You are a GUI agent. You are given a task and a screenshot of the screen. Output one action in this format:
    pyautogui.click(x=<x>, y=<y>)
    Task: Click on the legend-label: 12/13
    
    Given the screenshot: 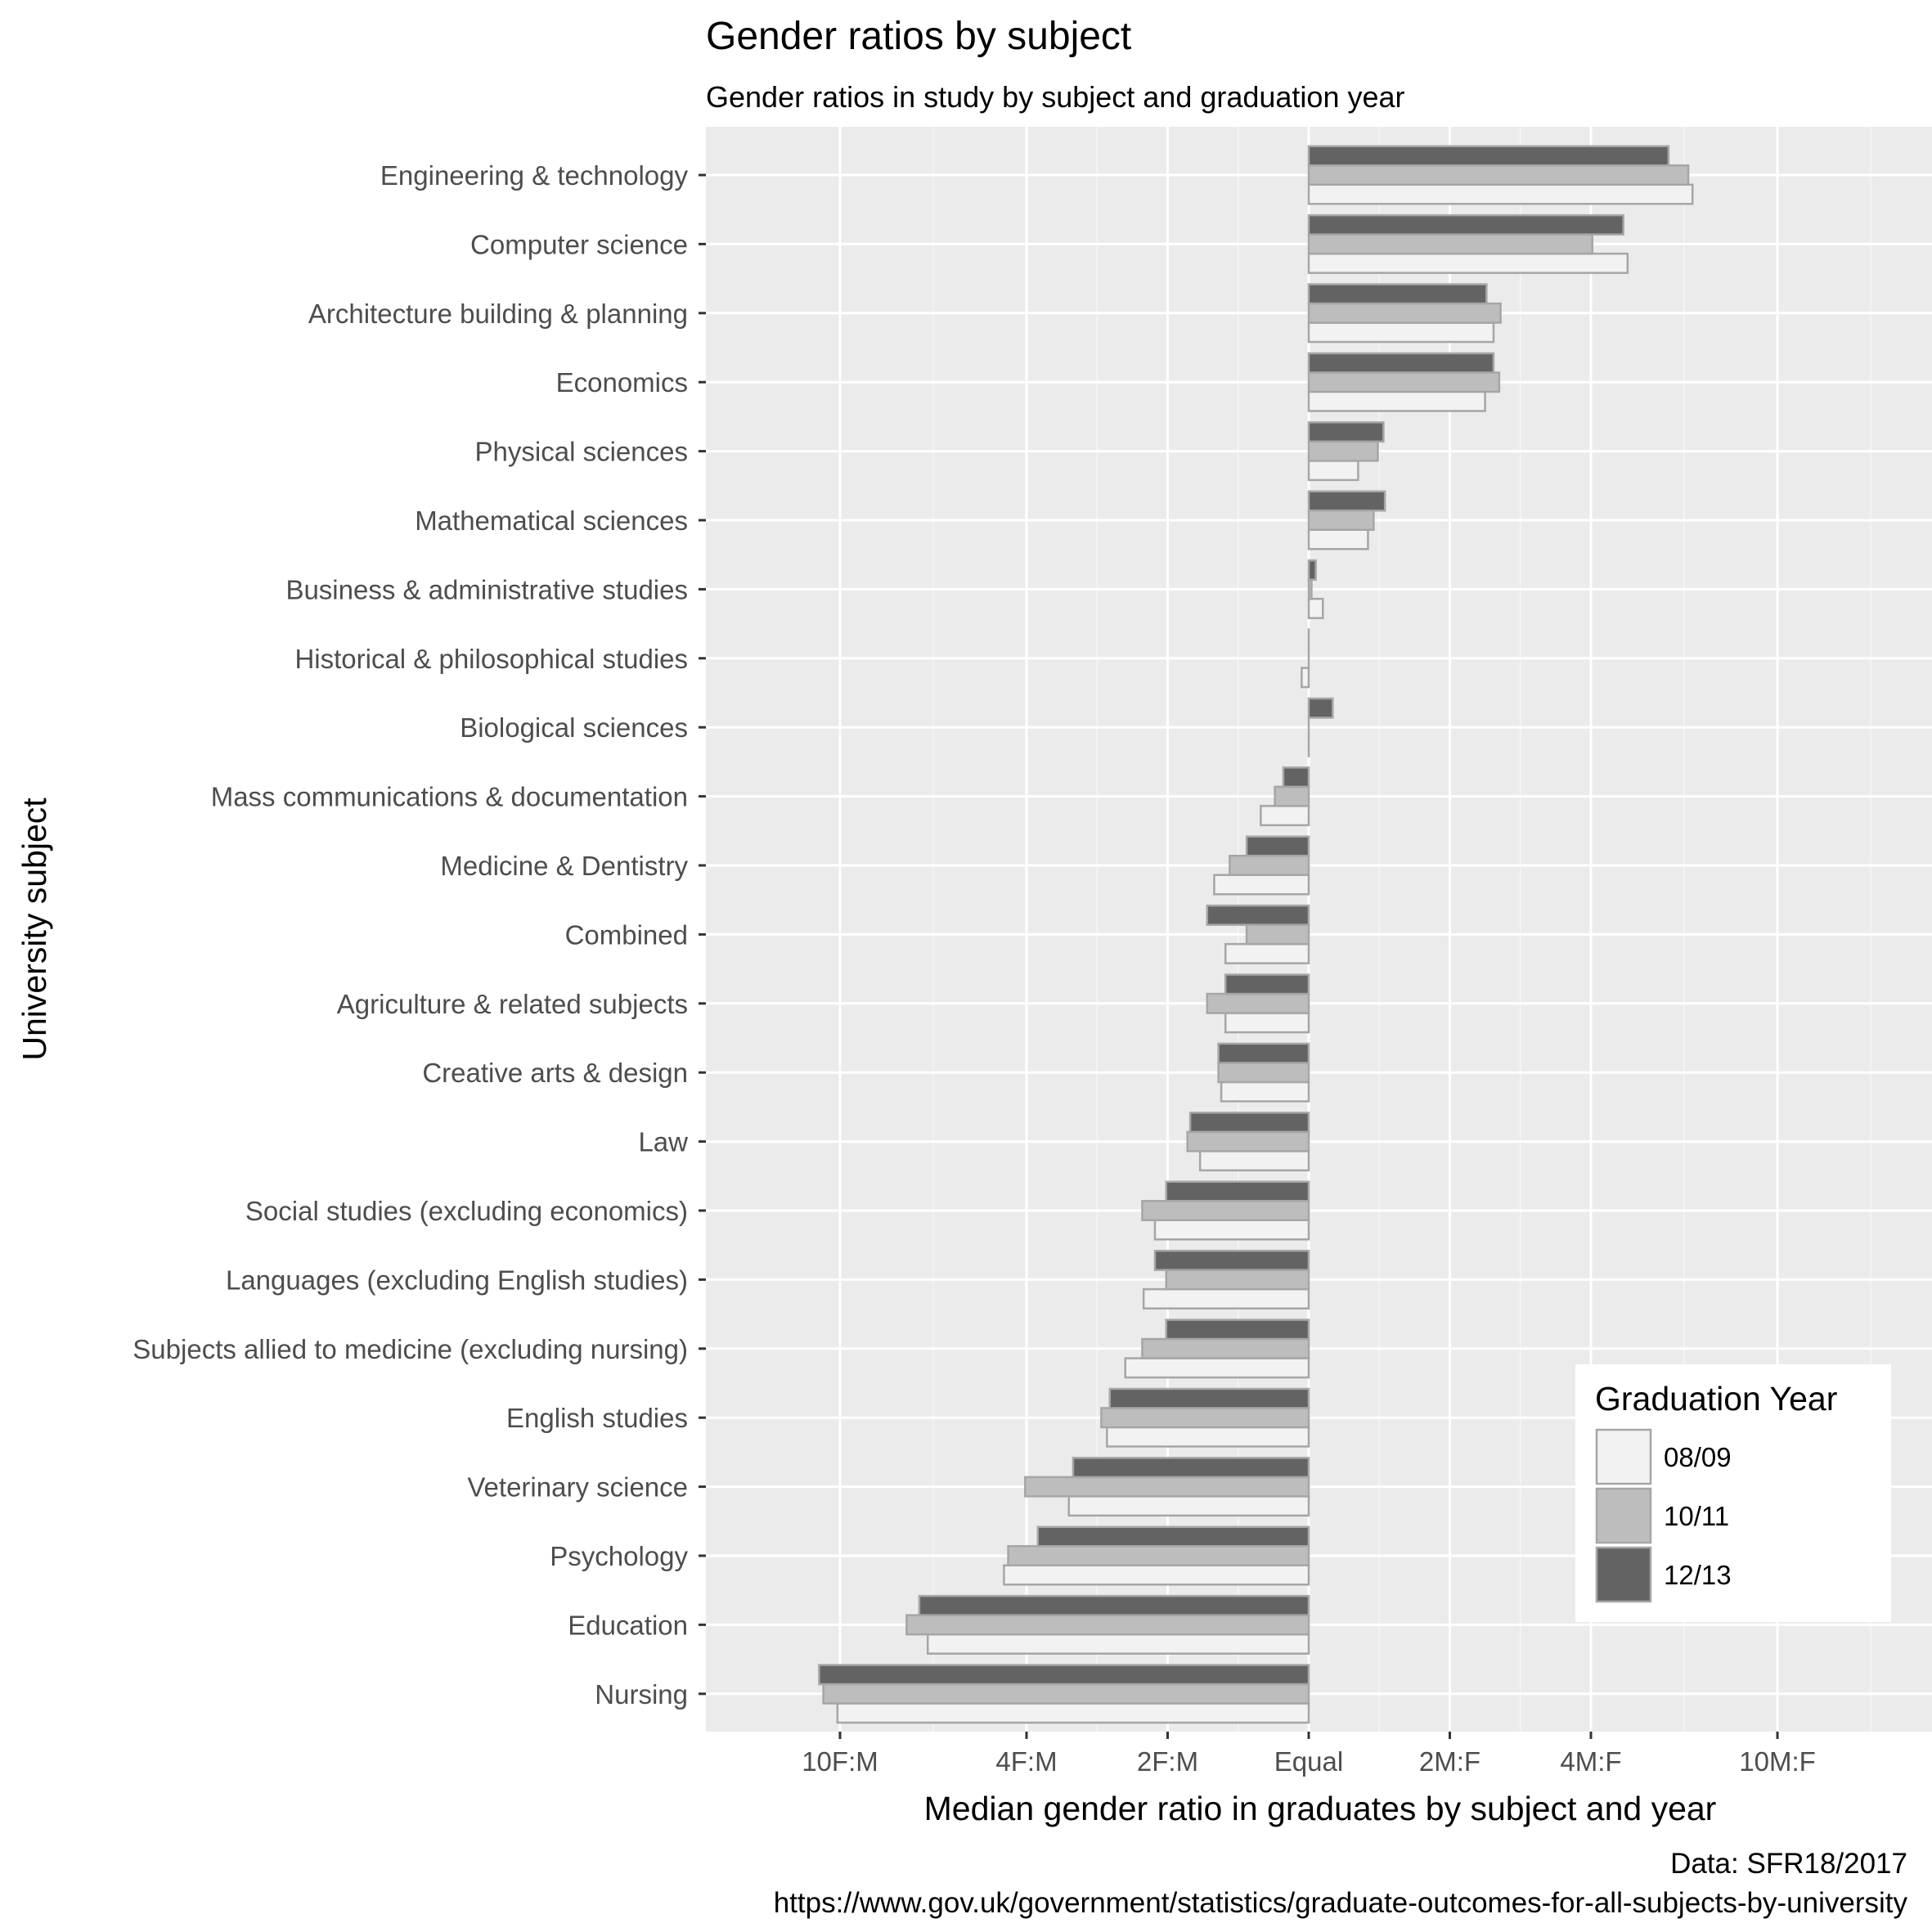 What is the action you would take?
    pyautogui.click(x=1698, y=1575)
    